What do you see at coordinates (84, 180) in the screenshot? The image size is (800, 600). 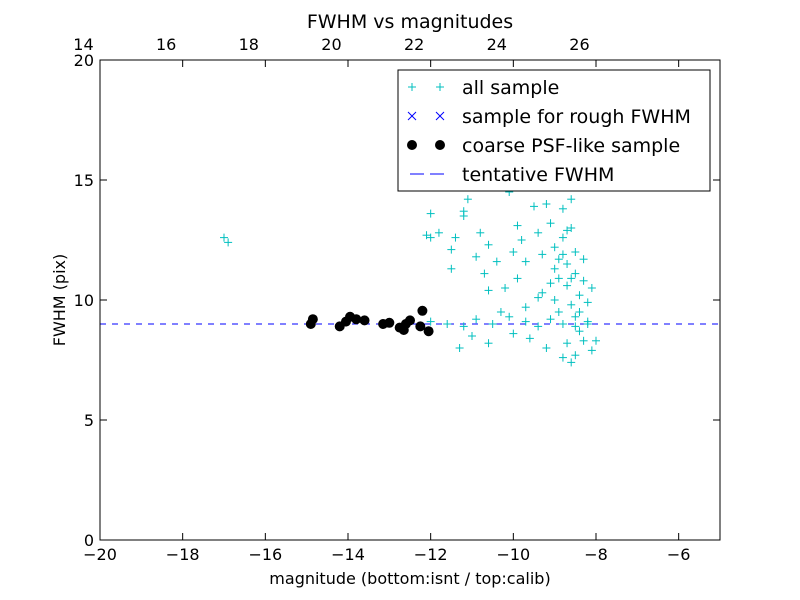 I see `y-tick-label: 15` at bounding box center [84, 180].